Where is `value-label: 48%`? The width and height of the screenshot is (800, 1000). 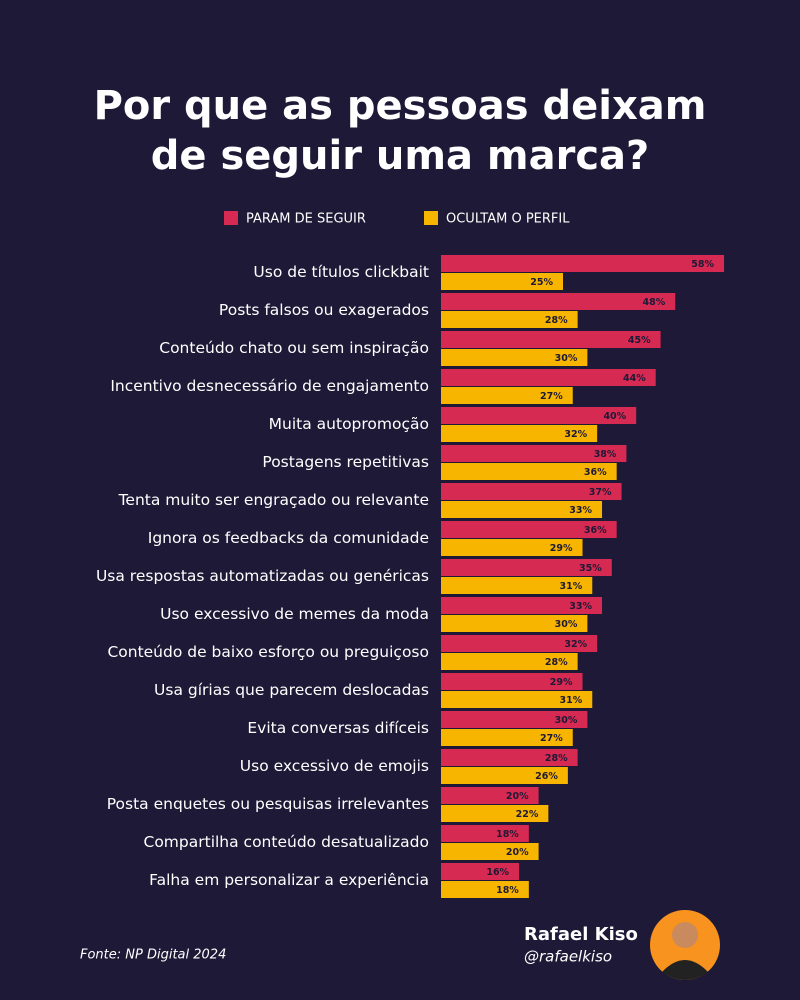 value-label: 48% is located at coordinates (653, 302).